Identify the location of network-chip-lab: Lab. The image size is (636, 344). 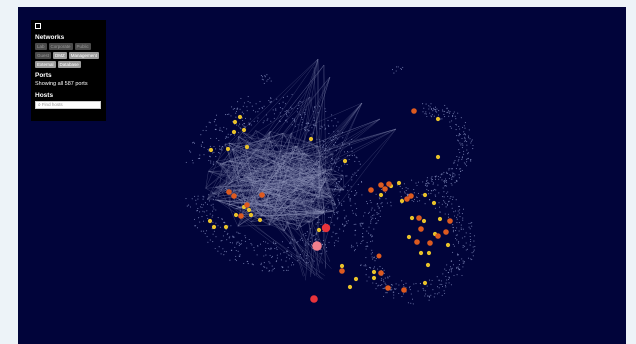
(41, 46).